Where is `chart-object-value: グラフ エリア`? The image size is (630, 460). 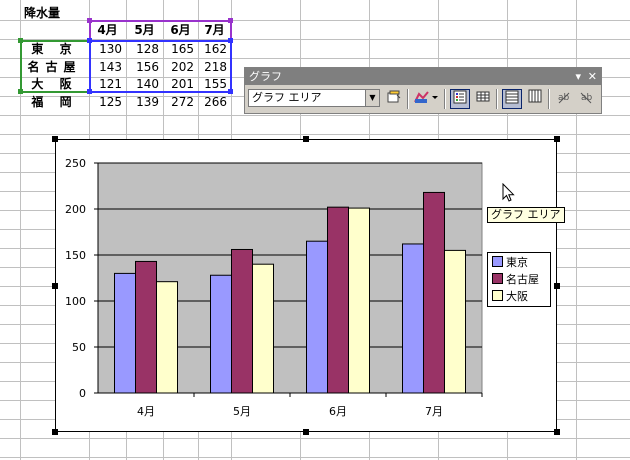
chart-object-value: グラフ エリア is located at coordinates (287, 97).